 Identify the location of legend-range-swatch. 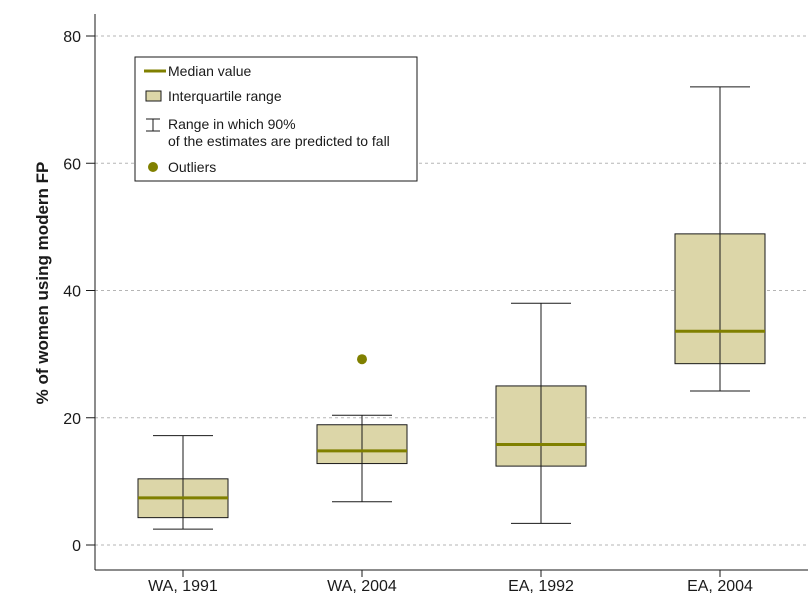
(153, 125).